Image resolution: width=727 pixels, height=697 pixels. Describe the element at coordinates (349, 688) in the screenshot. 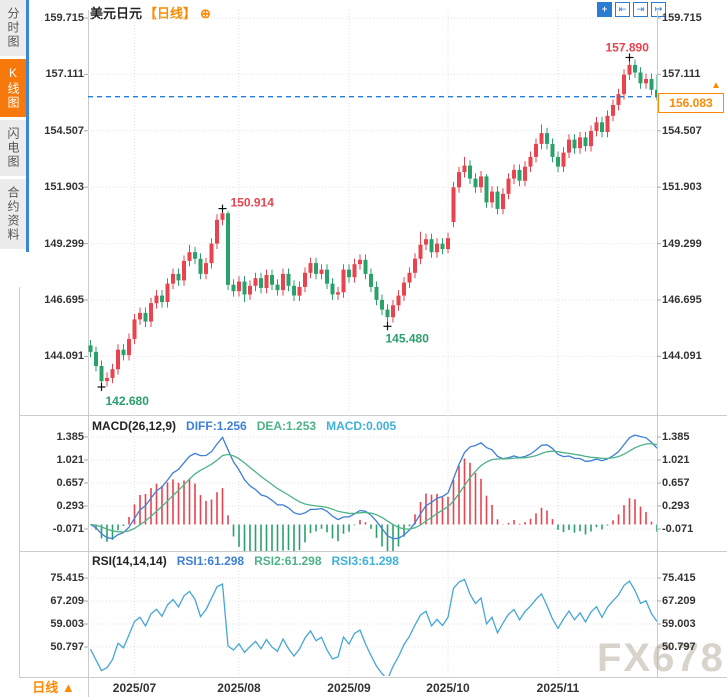

I see `x-axis-label: 2025/09` at that location.